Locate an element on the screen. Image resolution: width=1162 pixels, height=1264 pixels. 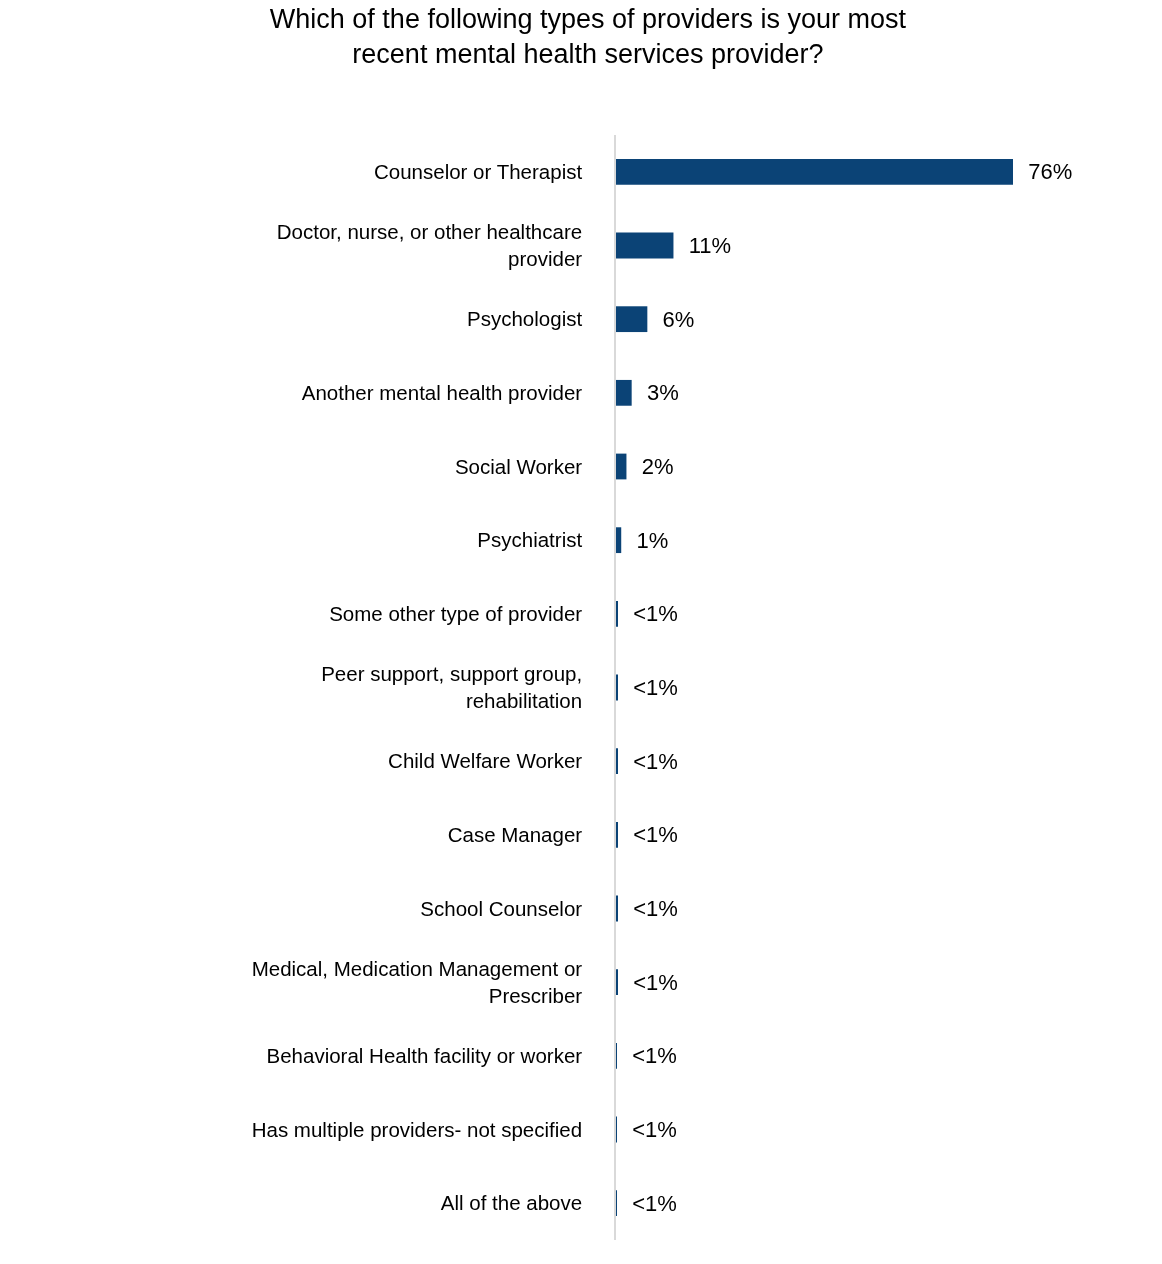
y-tick-label: Case Manager is located at coordinates (515, 835).